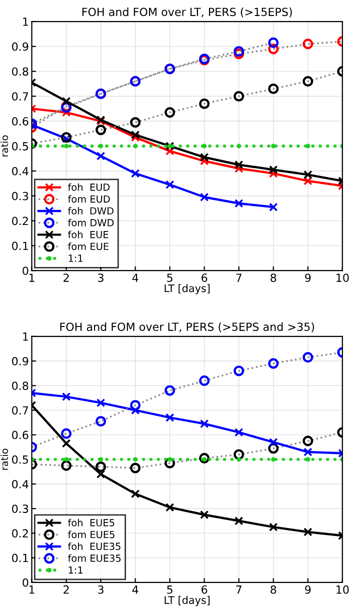  I want to click on legend-label: foh EUE5, so click(91, 522).